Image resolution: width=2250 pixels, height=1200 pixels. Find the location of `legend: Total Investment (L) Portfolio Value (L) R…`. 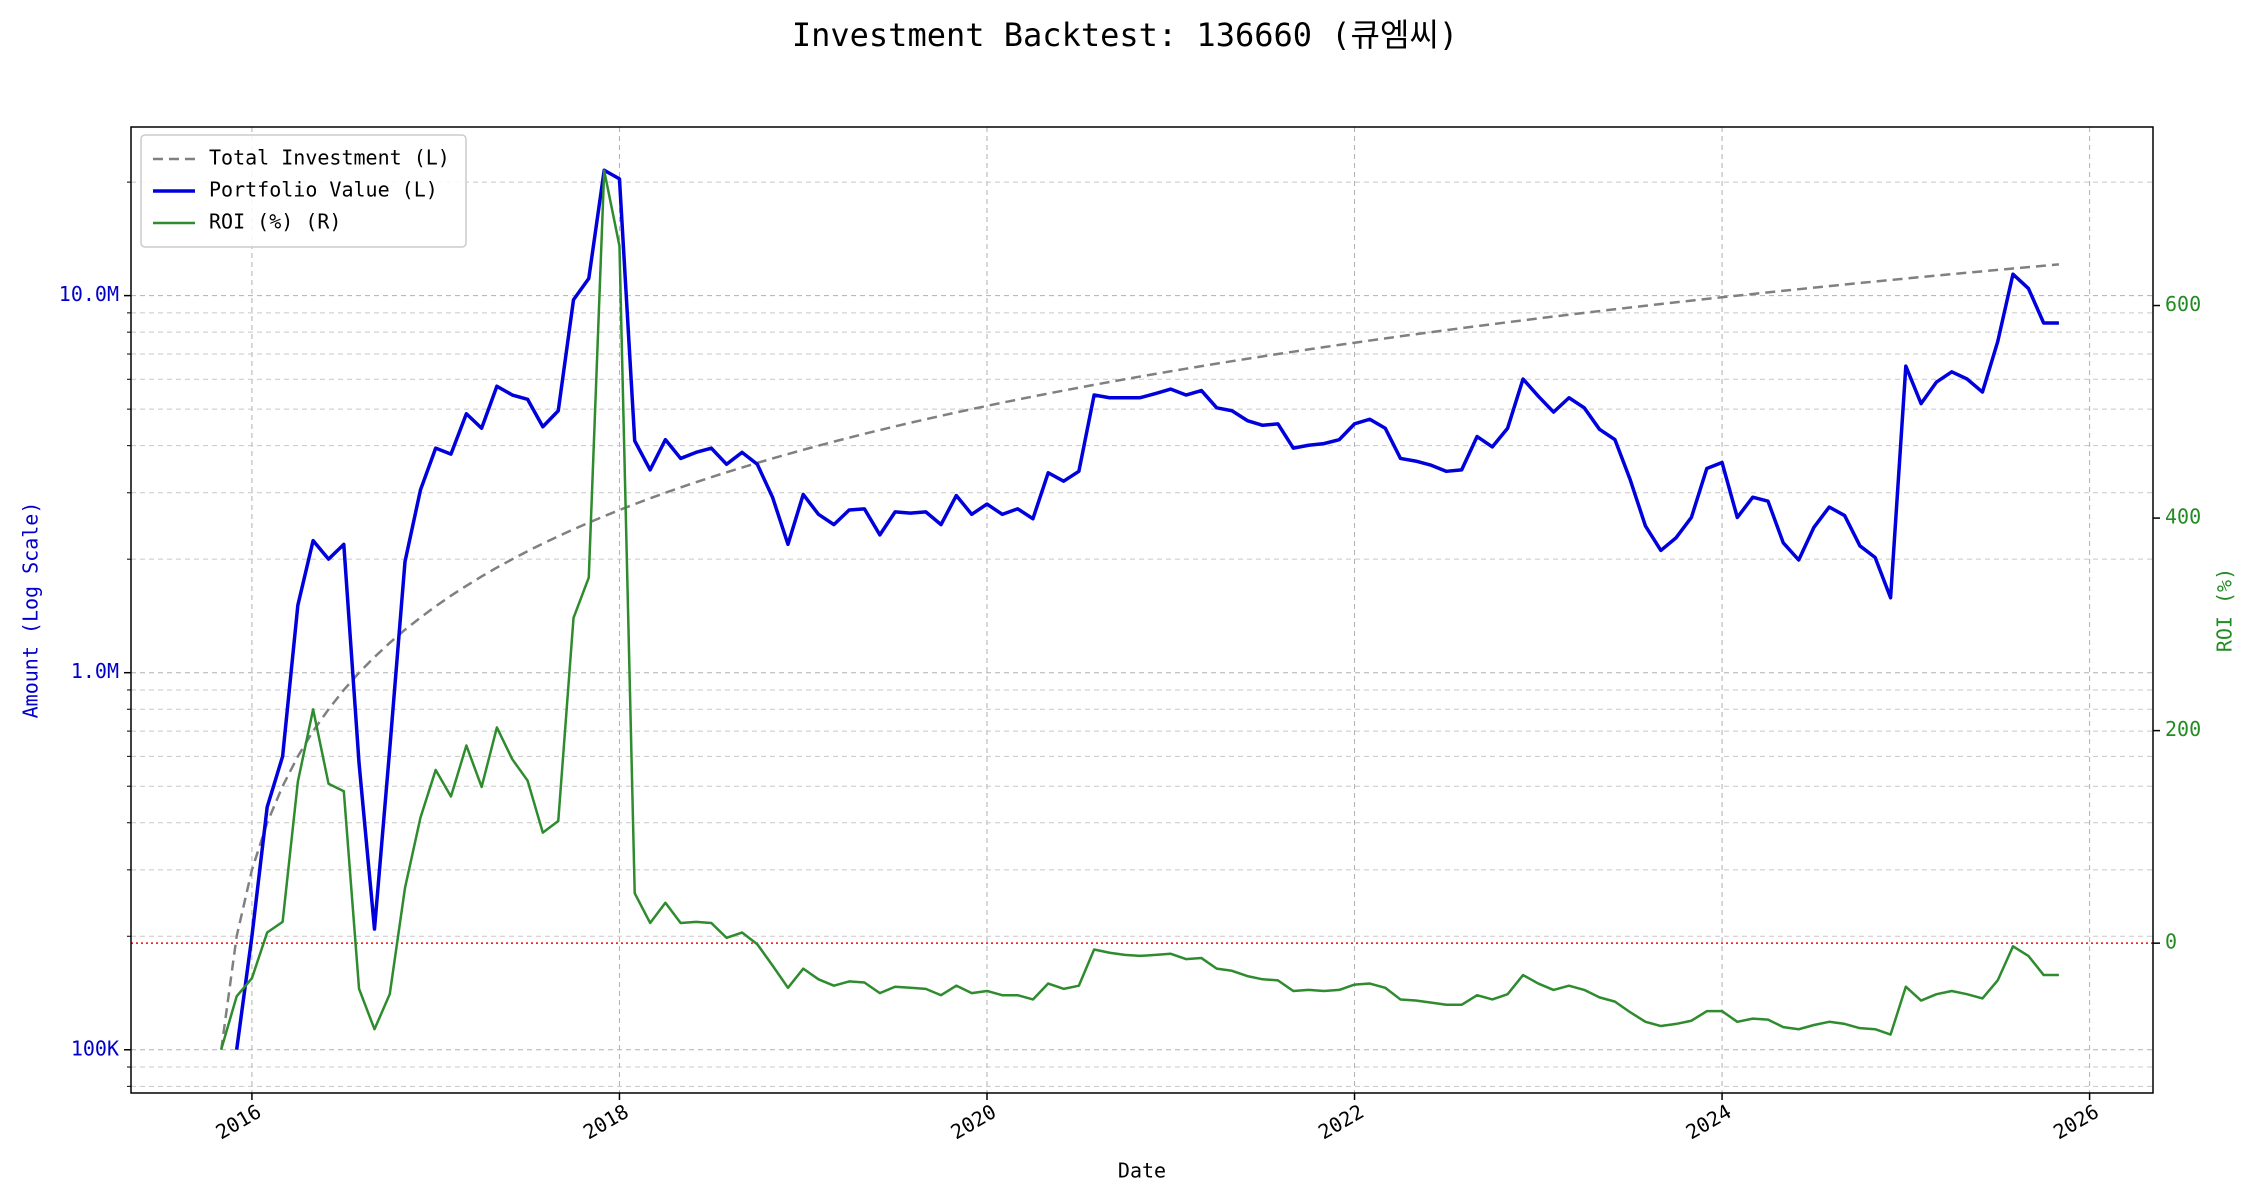

legend: Total Investment (L) Portfolio Value (L) R… is located at coordinates (303, 191).